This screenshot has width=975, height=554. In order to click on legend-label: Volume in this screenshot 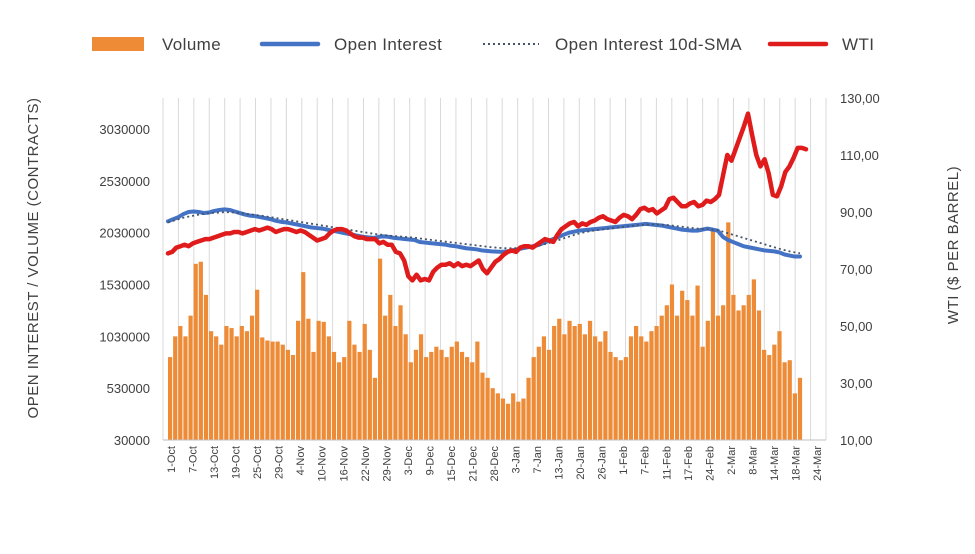, I will do `click(191, 44)`.